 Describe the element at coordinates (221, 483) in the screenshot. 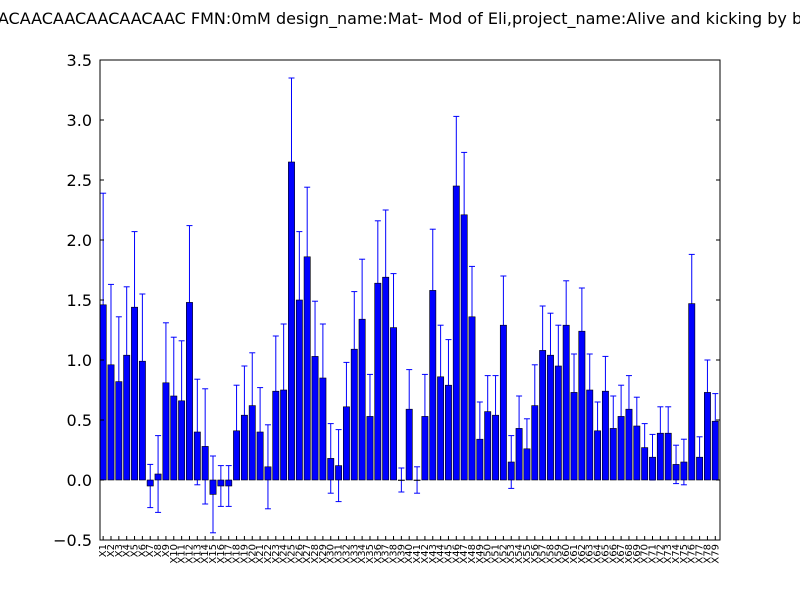

I see `bar-x16` at that location.